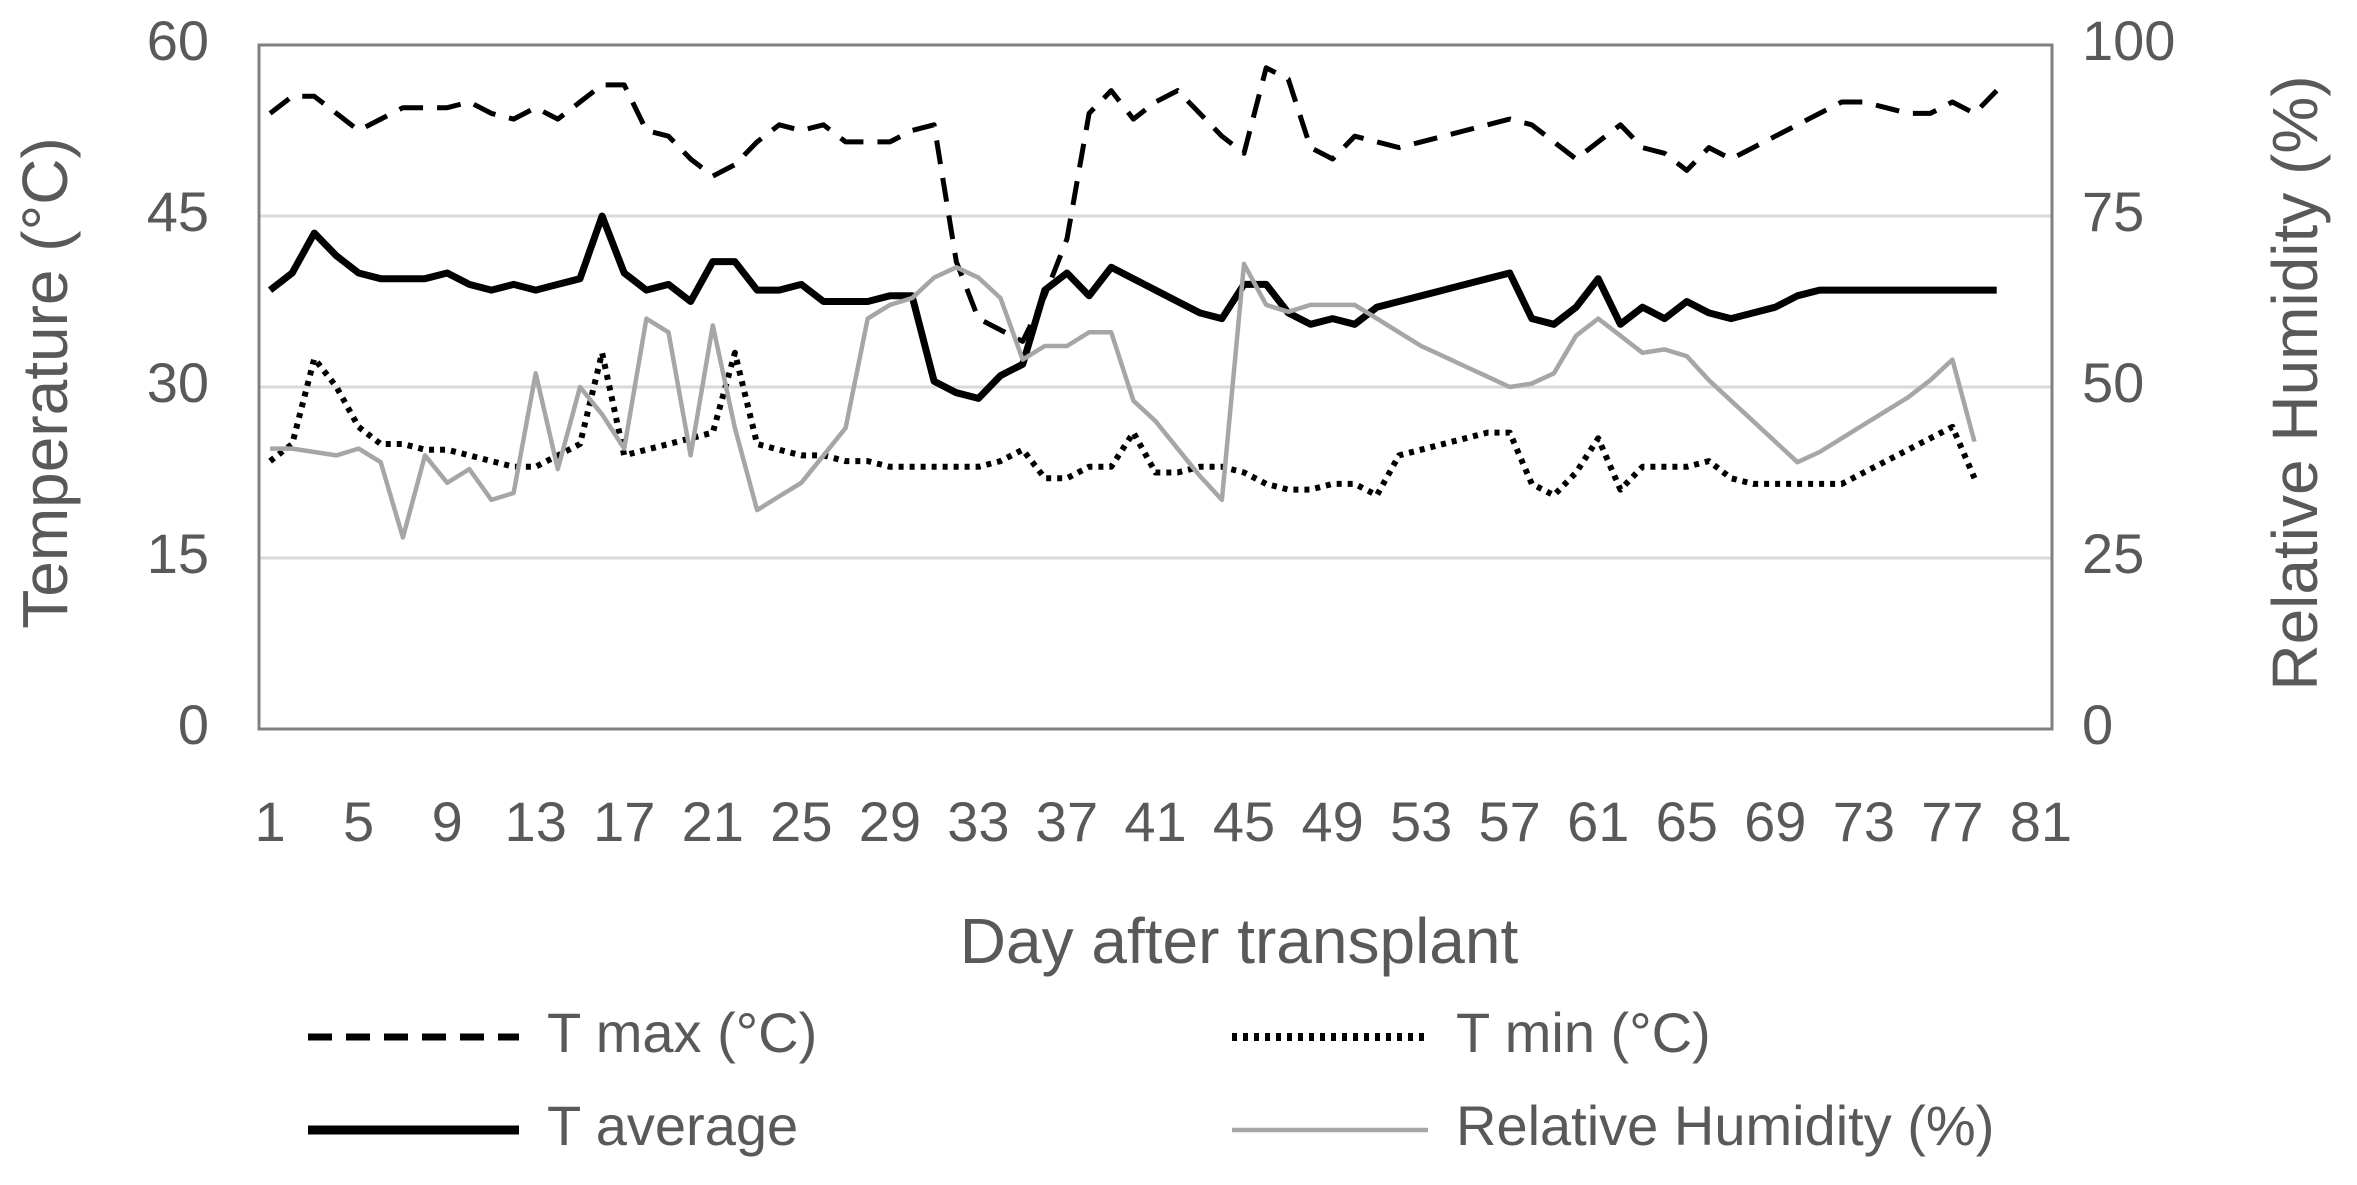  What do you see at coordinates (536, 821) in the screenshot?
I see `x-tick-label: 13` at bounding box center [536, 821].